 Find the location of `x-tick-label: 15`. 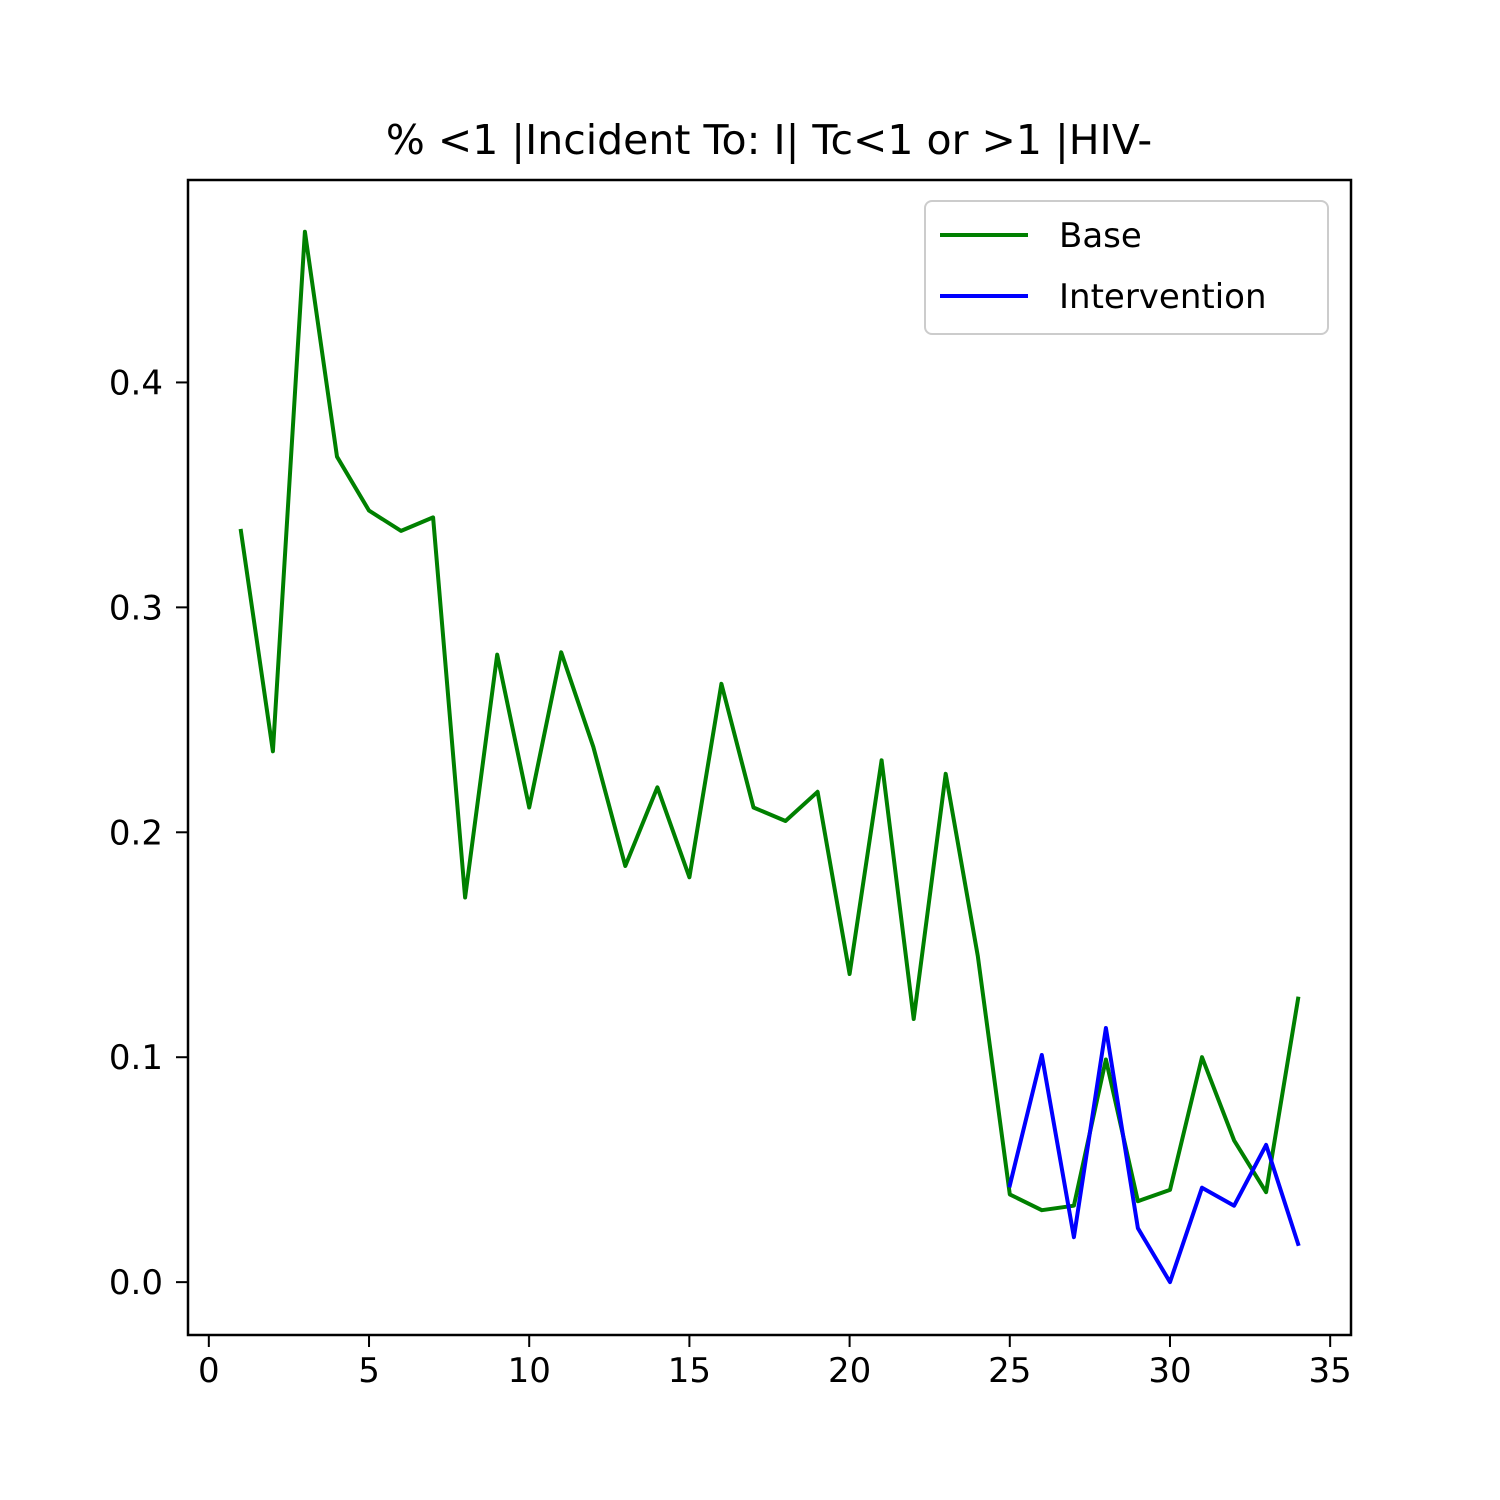

x-tick-label: 15 is located at coordinates (689, 1371).